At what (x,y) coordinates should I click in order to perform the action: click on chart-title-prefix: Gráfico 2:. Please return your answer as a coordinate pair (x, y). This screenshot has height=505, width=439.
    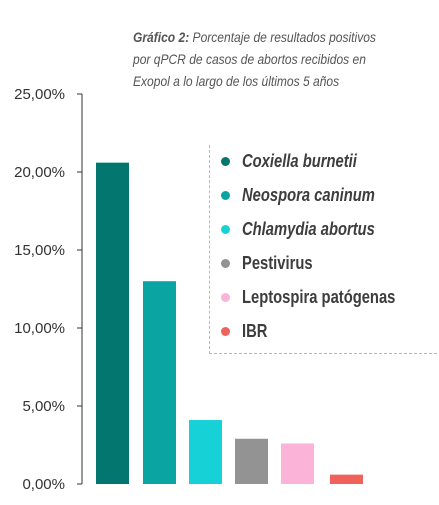
    Looking at the image, I should click on (161, 37).